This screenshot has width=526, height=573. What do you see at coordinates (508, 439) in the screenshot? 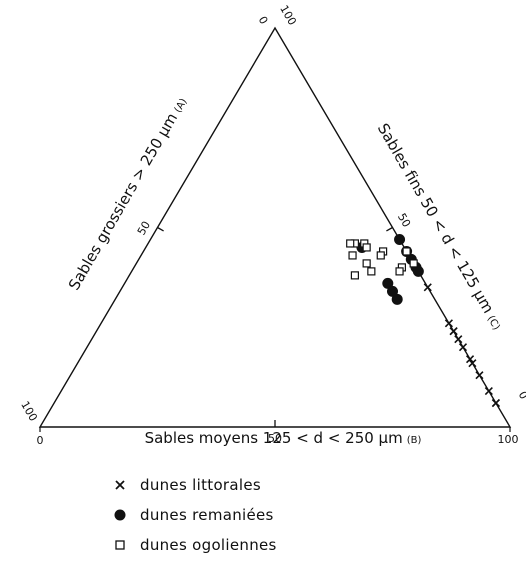
I see `tick-label-b-100: 100` at bounding box center [508, 439].